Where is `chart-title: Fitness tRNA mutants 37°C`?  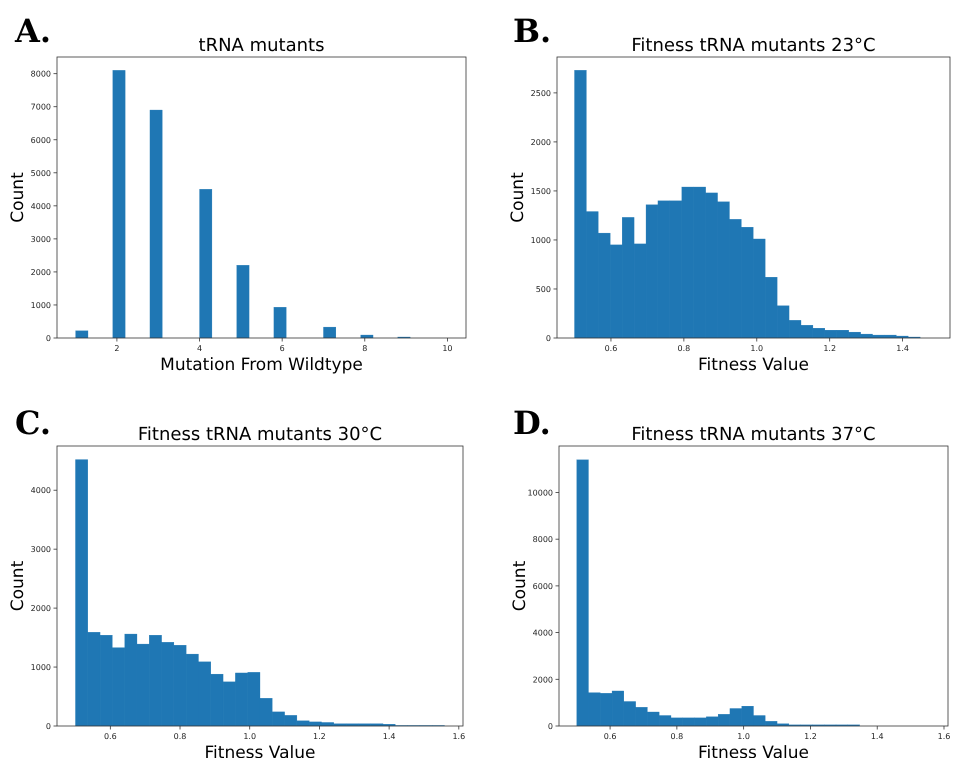
chart-title: Fitness tRNA mutants 37°C is located at coordinates (753, 434).